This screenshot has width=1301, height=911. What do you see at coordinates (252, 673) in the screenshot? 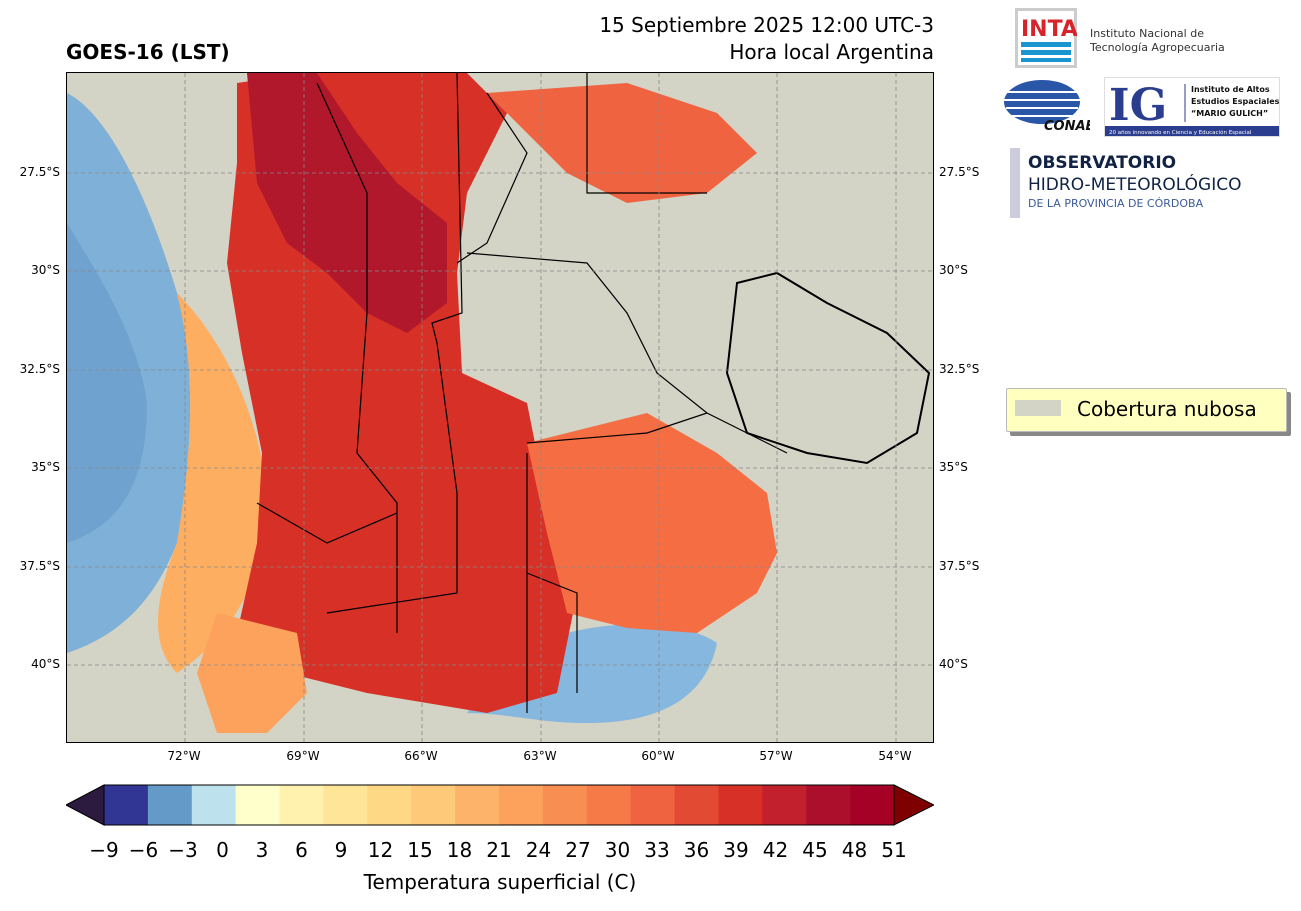
I see `southern-warm-patch` at bounding box center [252, 673].